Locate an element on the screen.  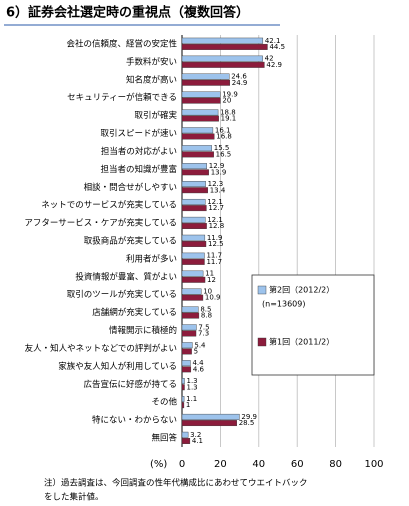
value-label: 4.1 is located at coordinates (197, 441).